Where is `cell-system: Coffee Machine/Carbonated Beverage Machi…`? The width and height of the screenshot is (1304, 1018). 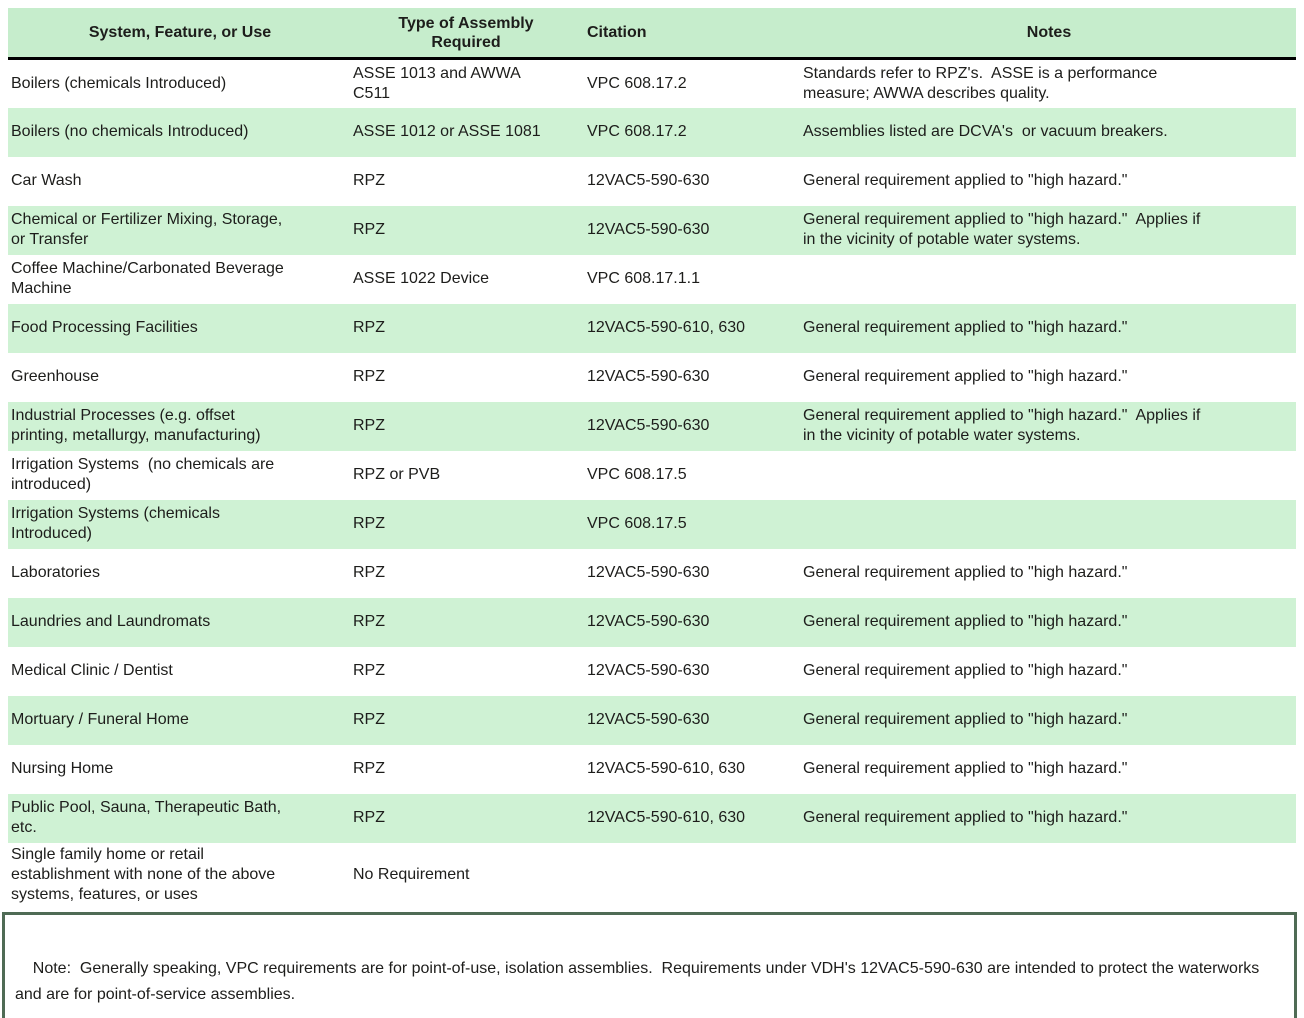
cell-system: Coffee Machine/Carbonated Beverage Machi… is located at coordinates (147, 278).